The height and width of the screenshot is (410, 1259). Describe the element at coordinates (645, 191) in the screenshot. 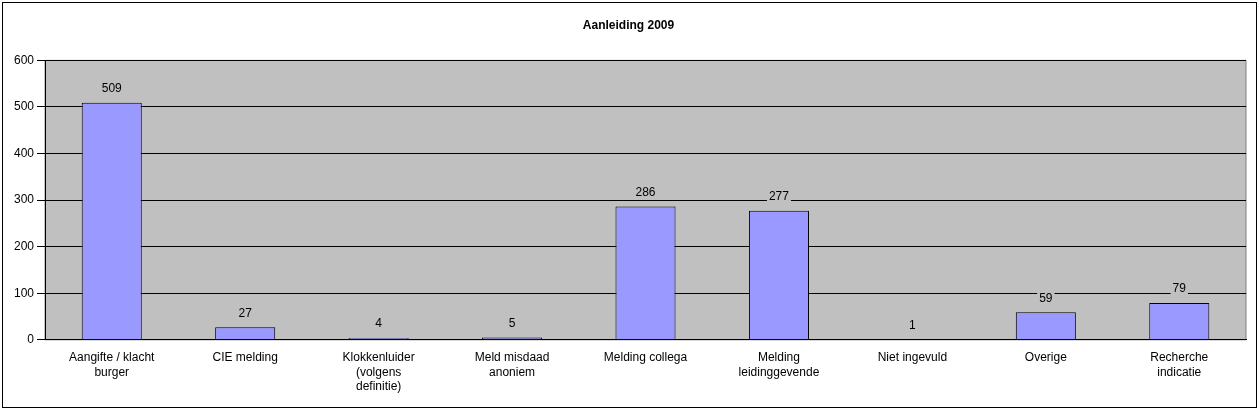

I see `data-label: 286` at that location.